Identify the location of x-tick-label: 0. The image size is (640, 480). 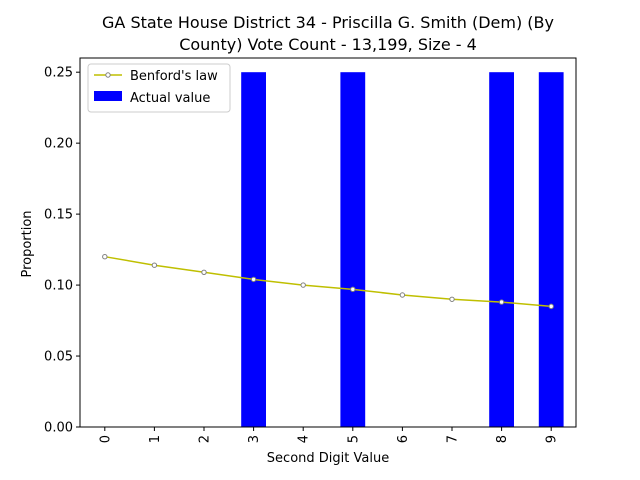
(105, 439).